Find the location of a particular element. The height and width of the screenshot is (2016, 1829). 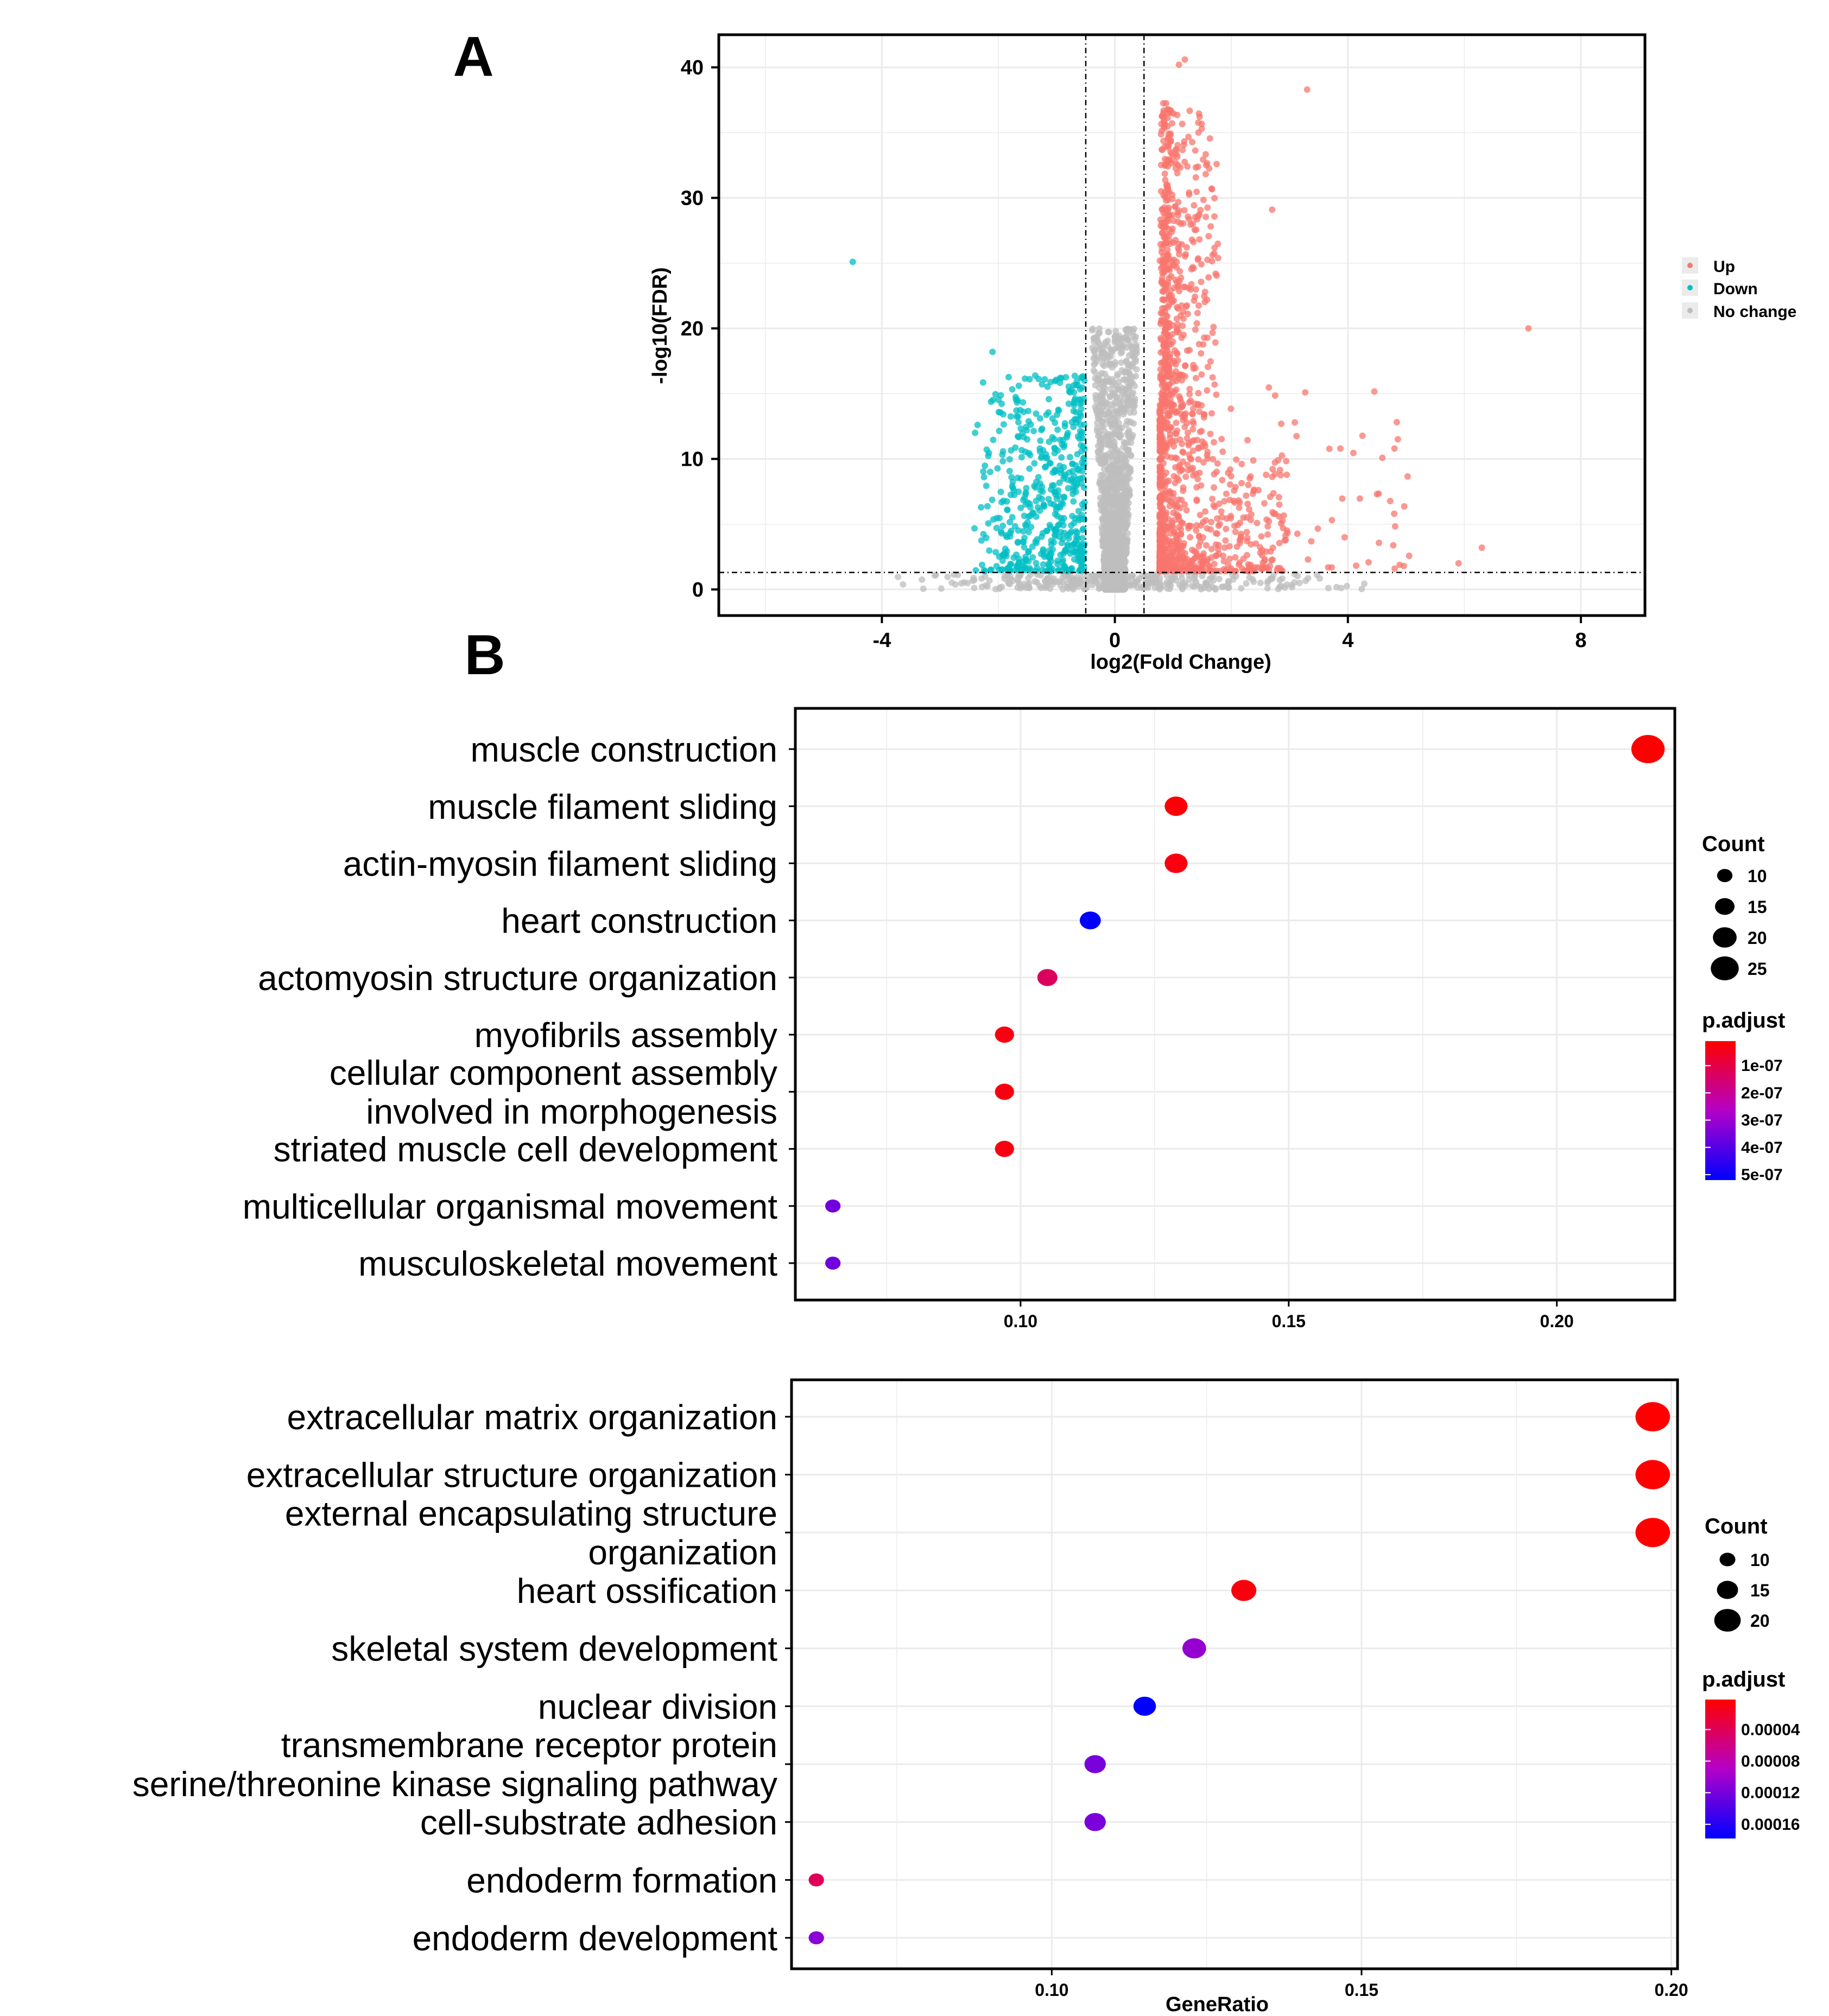

term-label: striated muscle cell development is located at coordinates (526, 1149).